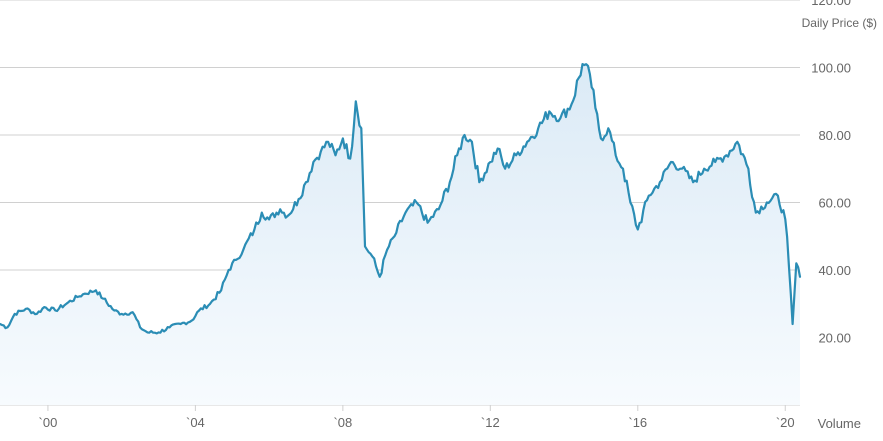 The width and height of the screenshot is (883, 441). I want to click on y-tick-label: 60.00, so click(834, 203).